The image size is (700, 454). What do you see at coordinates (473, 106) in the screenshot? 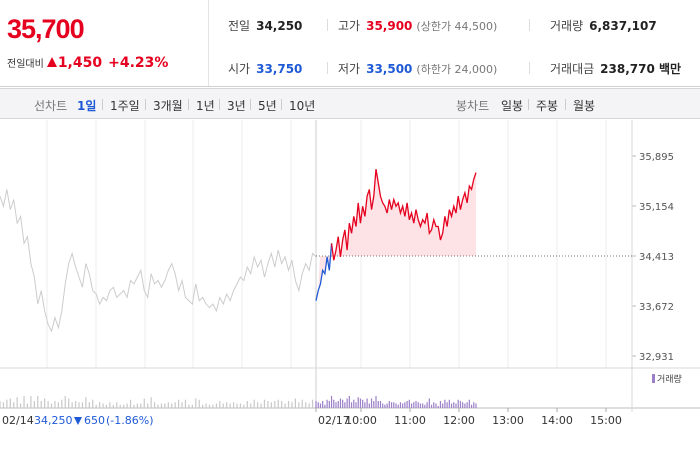
I see `candle-chart-title: 봉차트` at bounding box center [473, 106].